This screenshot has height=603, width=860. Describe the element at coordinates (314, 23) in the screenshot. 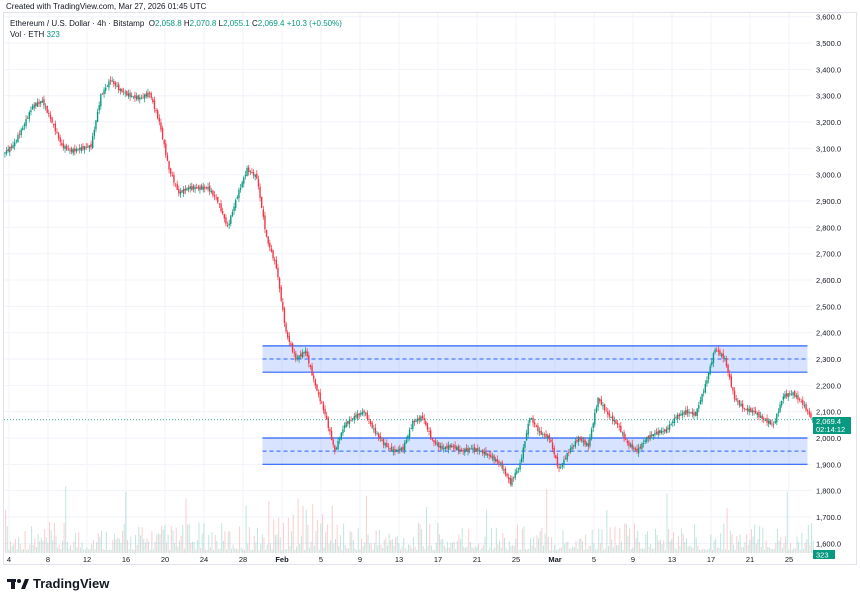

I see `change-value: +10.3 (+0.50%)` at that location.